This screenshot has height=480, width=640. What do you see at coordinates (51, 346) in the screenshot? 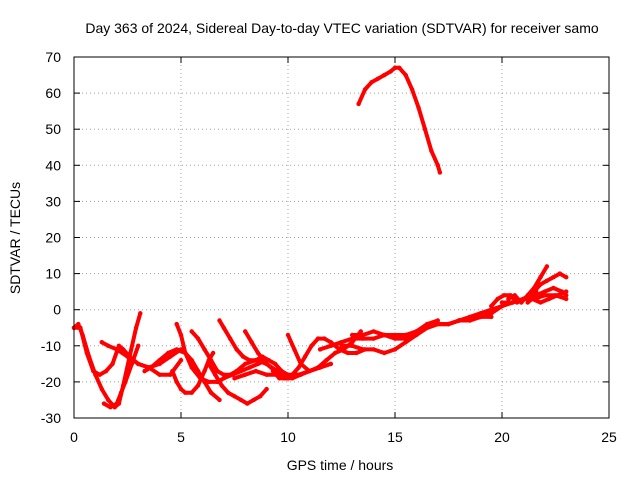
I see `y-tick-label: -10` at bounding box center [51, 346].